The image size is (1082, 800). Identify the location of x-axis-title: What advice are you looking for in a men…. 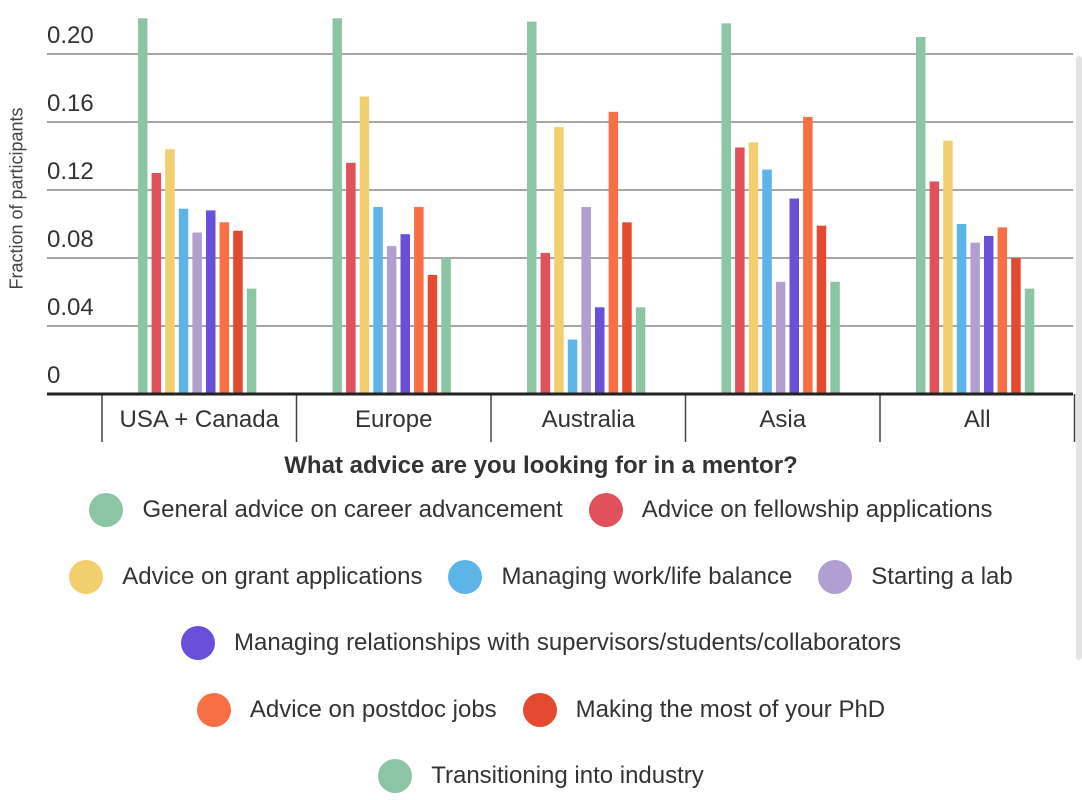
(541, 465).